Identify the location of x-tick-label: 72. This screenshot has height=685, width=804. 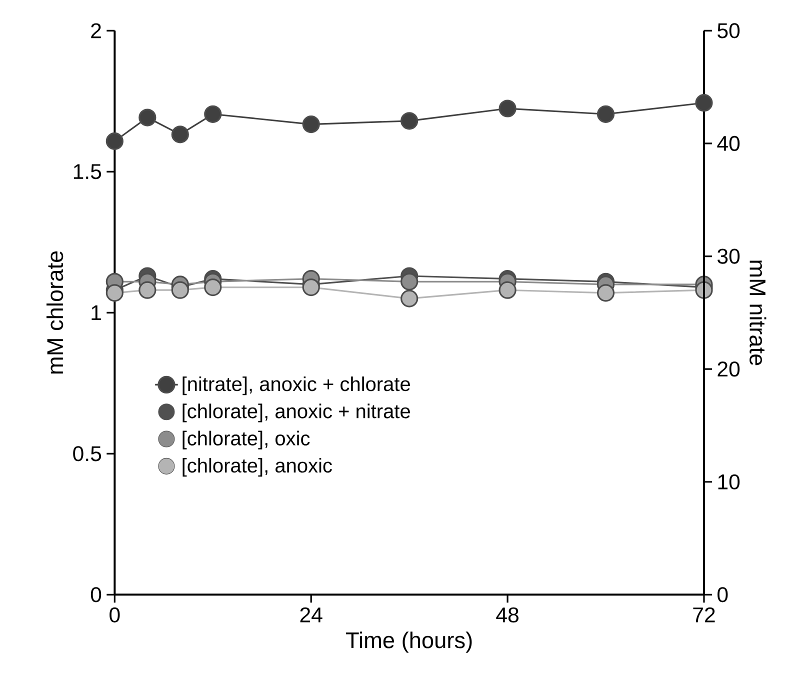
(704, 614).